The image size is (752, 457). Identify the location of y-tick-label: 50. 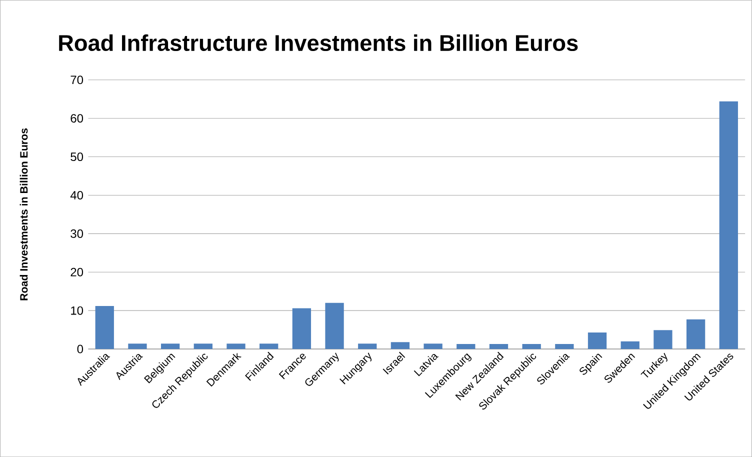
(77, 156).